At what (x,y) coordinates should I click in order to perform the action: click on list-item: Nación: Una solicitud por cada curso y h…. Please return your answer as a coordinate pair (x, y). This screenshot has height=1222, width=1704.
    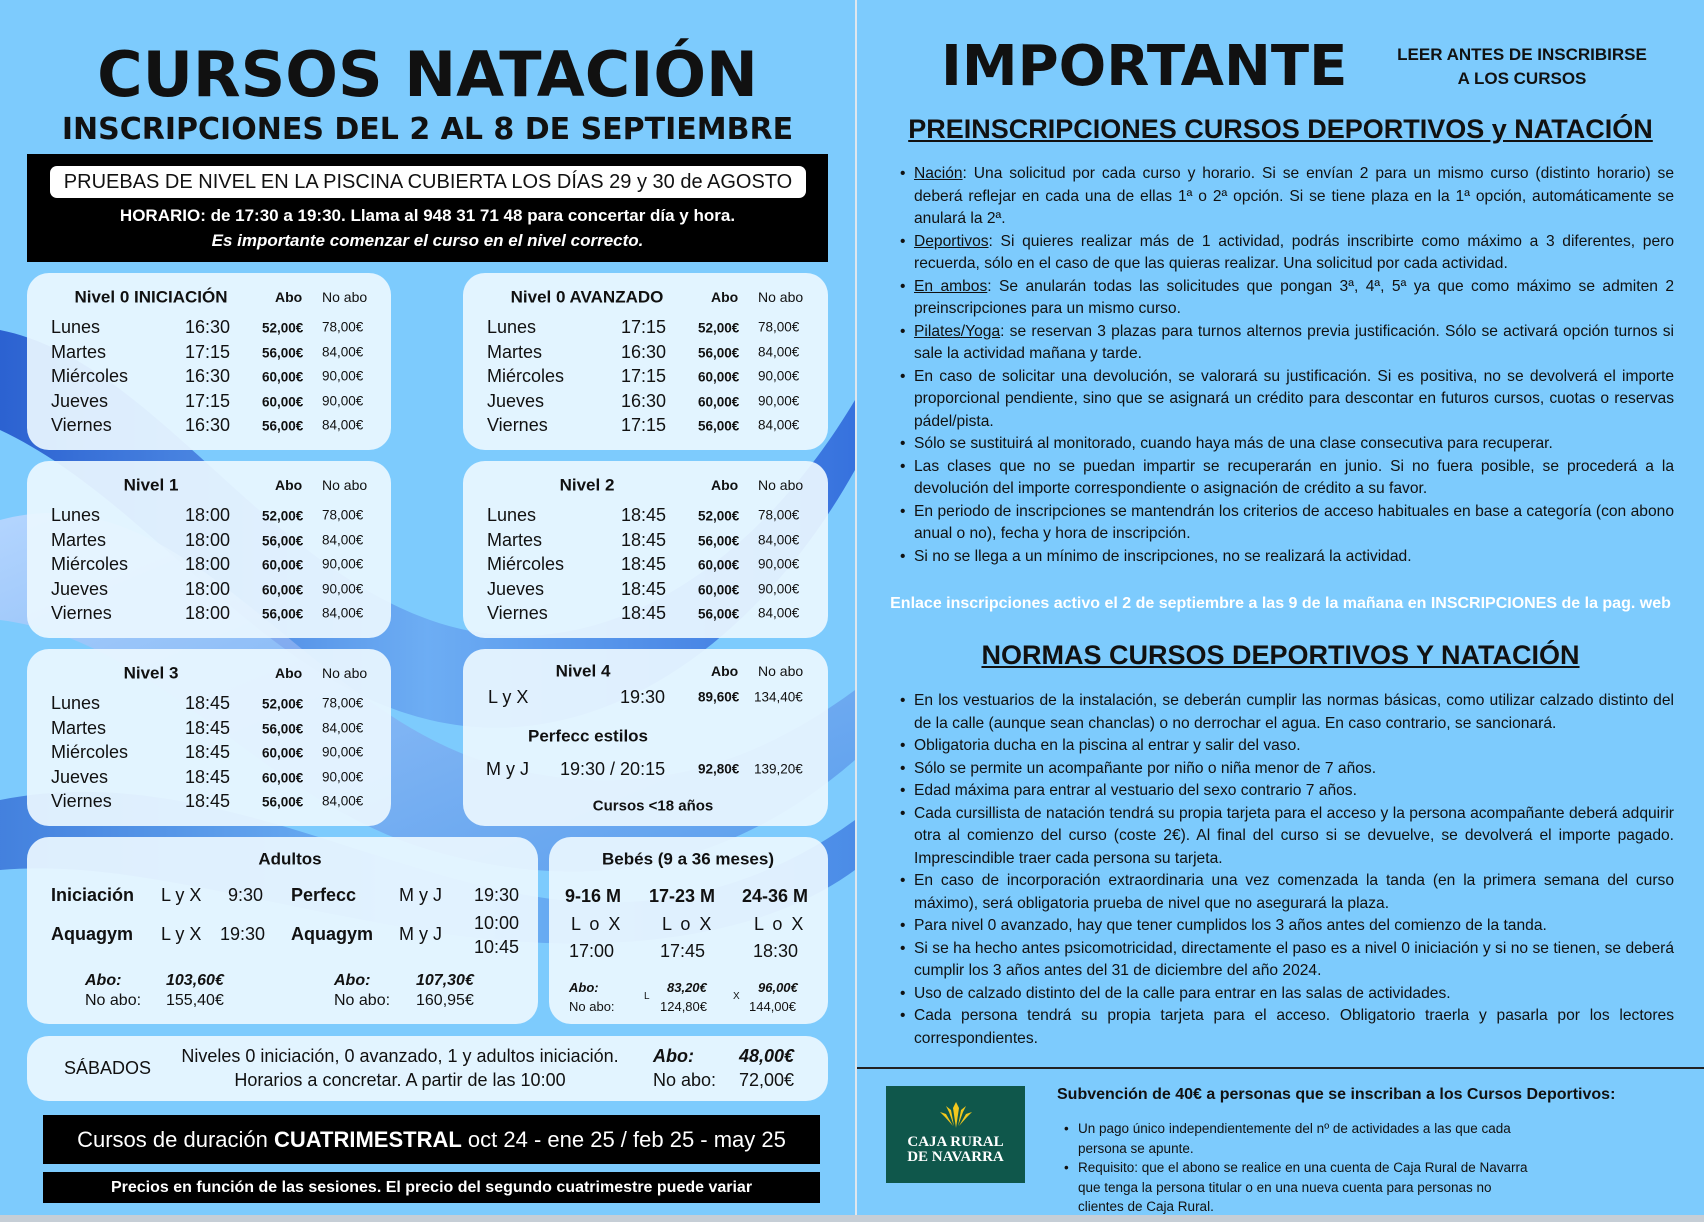
    Looking at the image, I should click on (1287, 197).